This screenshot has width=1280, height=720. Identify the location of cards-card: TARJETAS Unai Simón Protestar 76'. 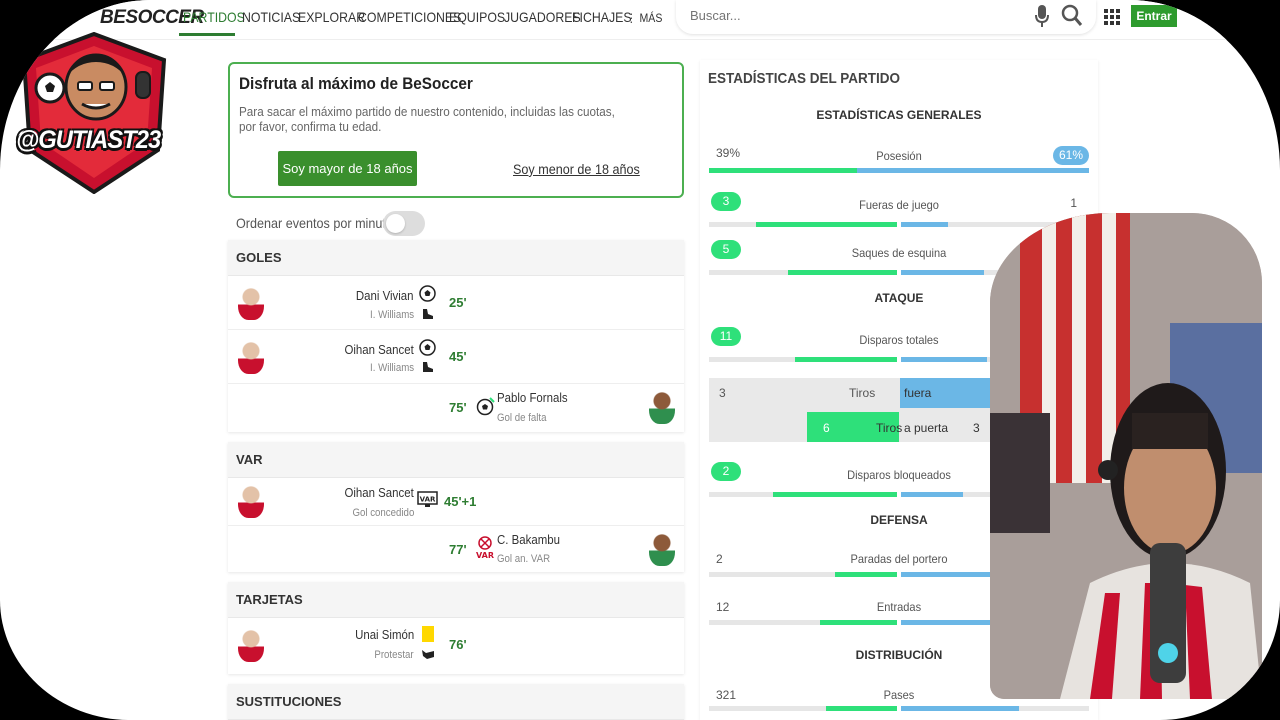
(456, 628).